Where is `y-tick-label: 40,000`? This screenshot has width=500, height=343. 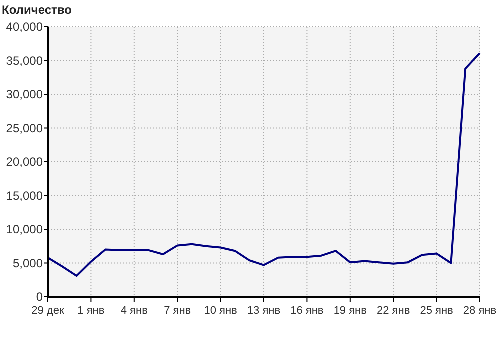 y-tick-label: 40,000 is located at coordinates (25, 27).